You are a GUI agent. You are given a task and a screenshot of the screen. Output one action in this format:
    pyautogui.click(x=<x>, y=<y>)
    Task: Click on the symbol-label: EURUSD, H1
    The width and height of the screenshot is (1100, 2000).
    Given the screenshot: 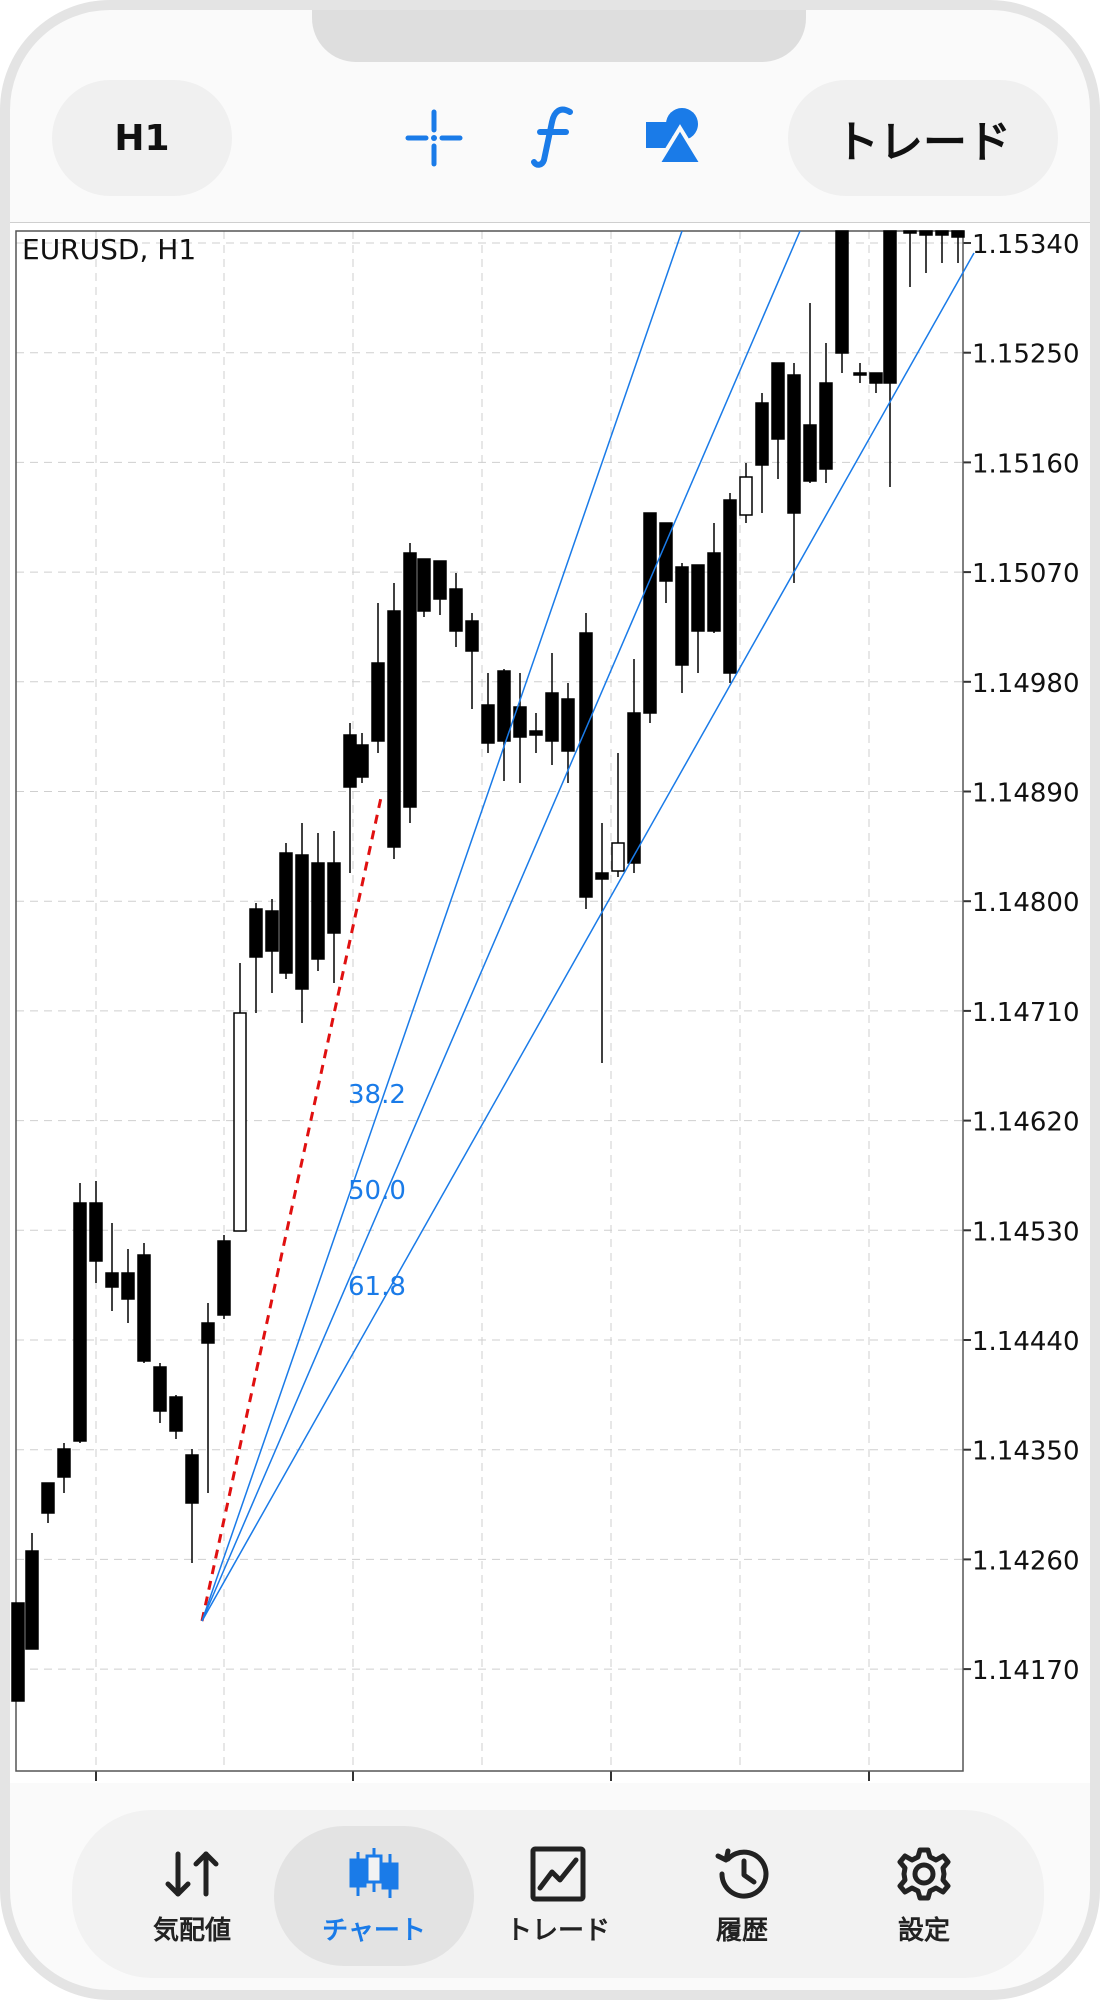 What is the action you would take?
    pyautogui.click(x=109, y=249)
    